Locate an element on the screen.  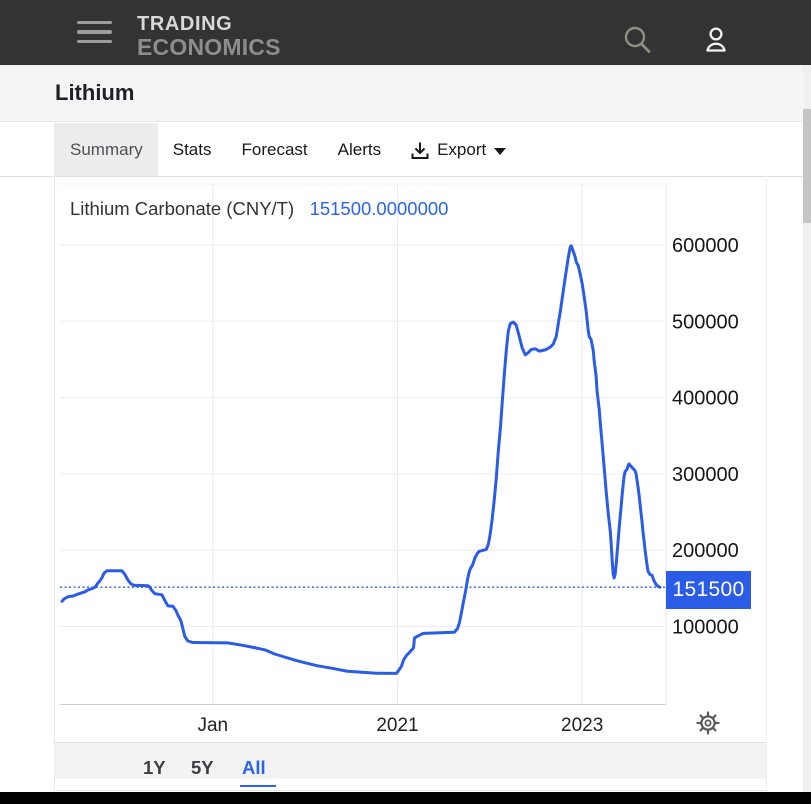
hamburger-icon is located at coordinates (95, 33).